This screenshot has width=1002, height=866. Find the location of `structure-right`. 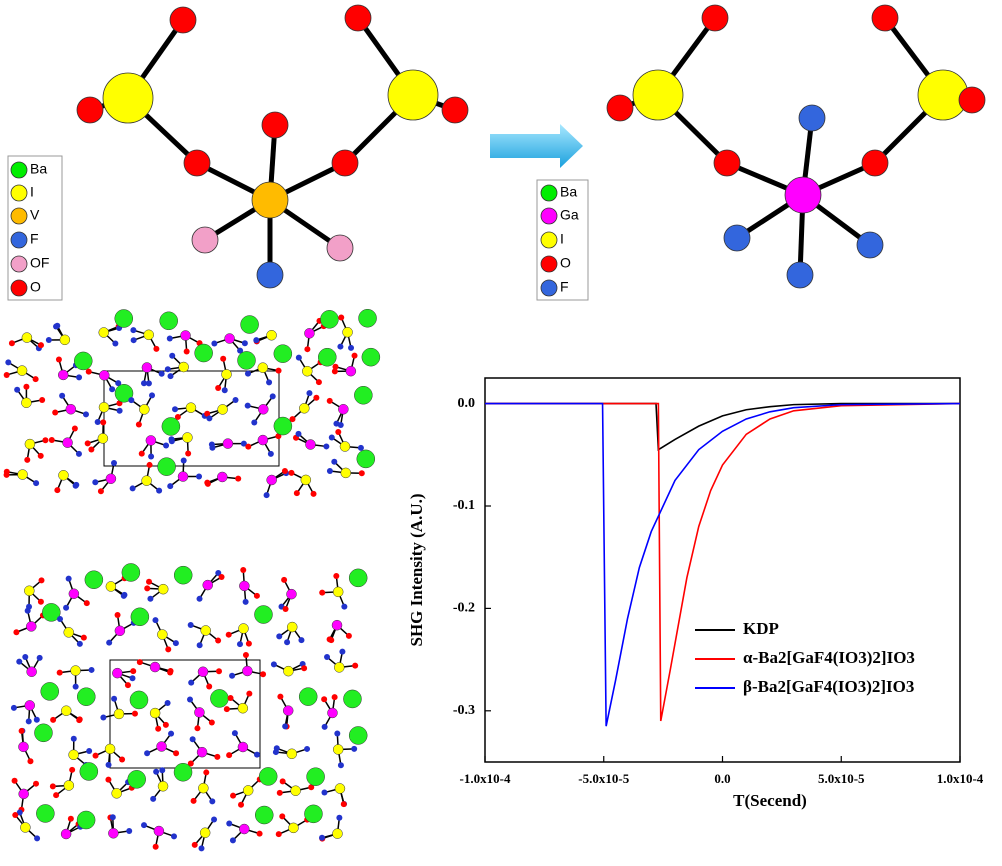

structure-right is located at coordinates (796, 146).